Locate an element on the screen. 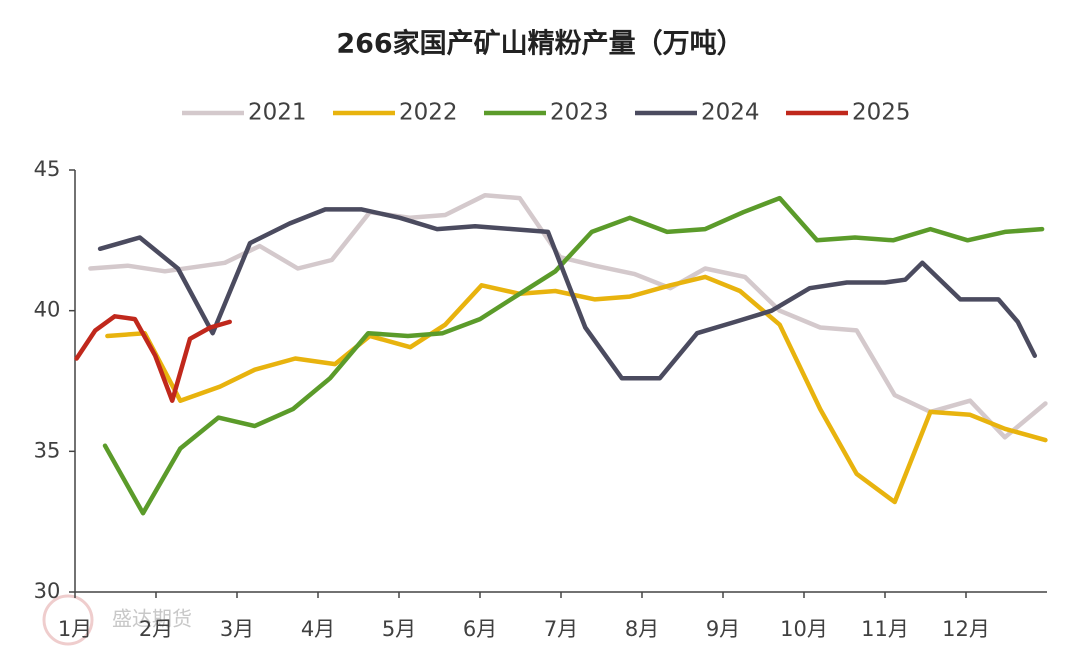  x-tick-label: 3月 is located at coordinates (237, 629).